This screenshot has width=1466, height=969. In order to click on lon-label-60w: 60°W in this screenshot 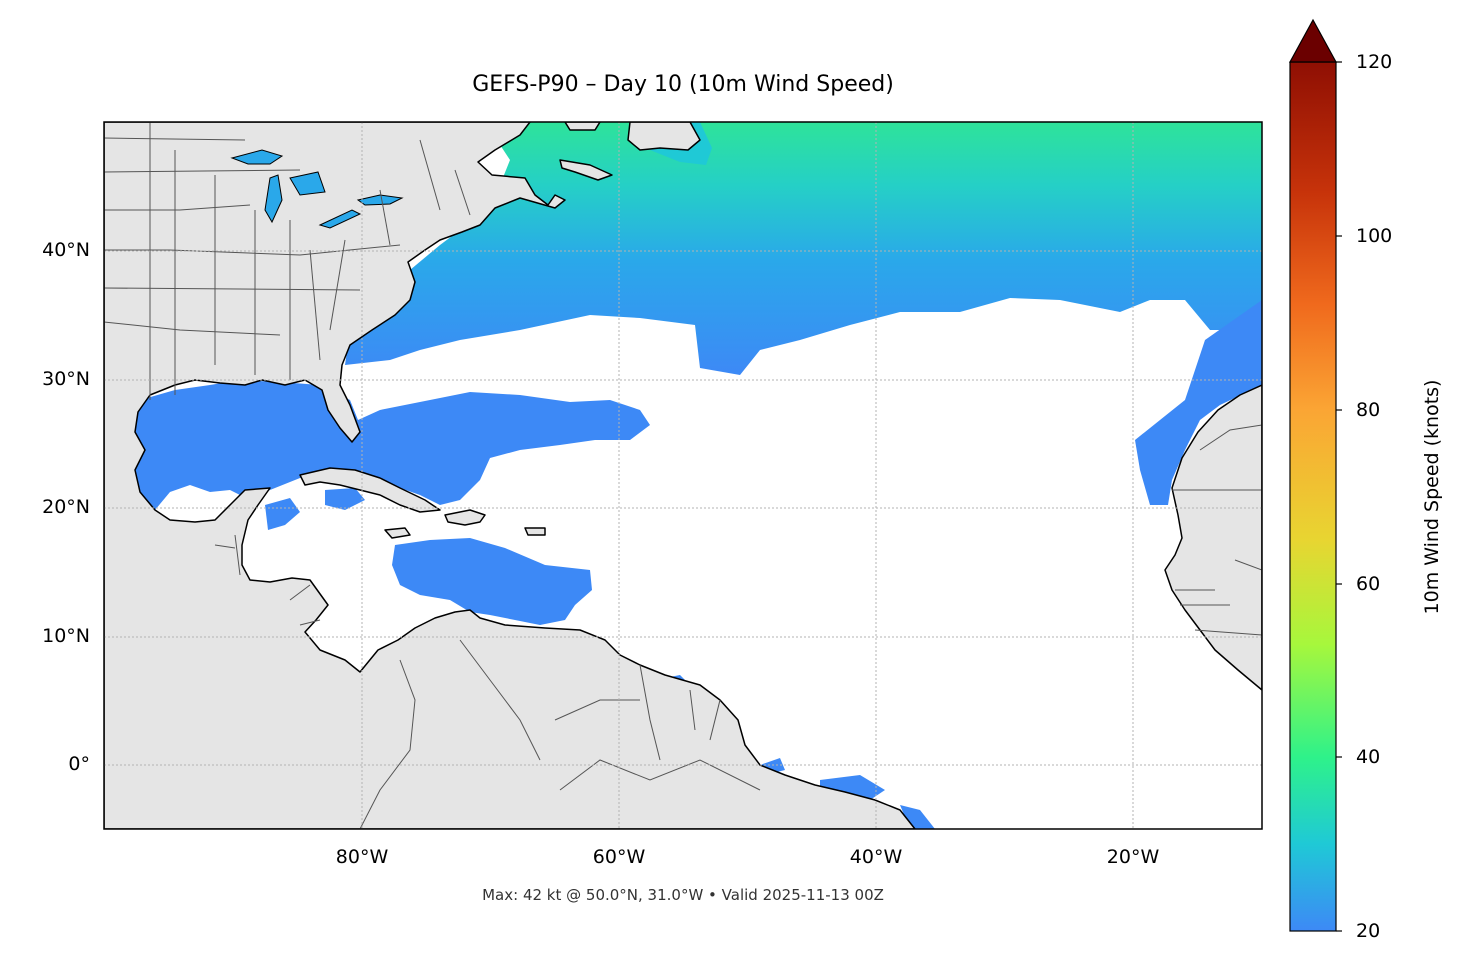, I will do `click(619, 857)`.